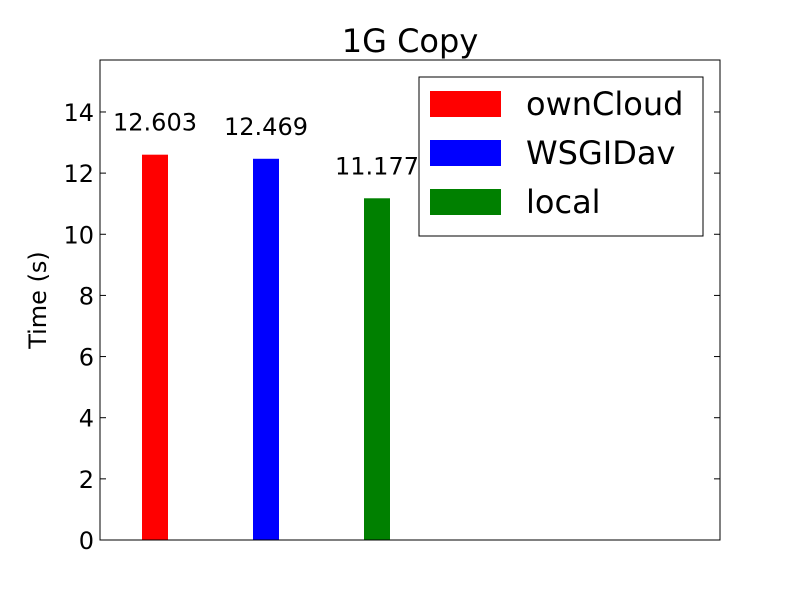 Image resolution: width=800 pixels, height=600 pixels. I want to click on y-tick-label: 0, so click(86, 541).